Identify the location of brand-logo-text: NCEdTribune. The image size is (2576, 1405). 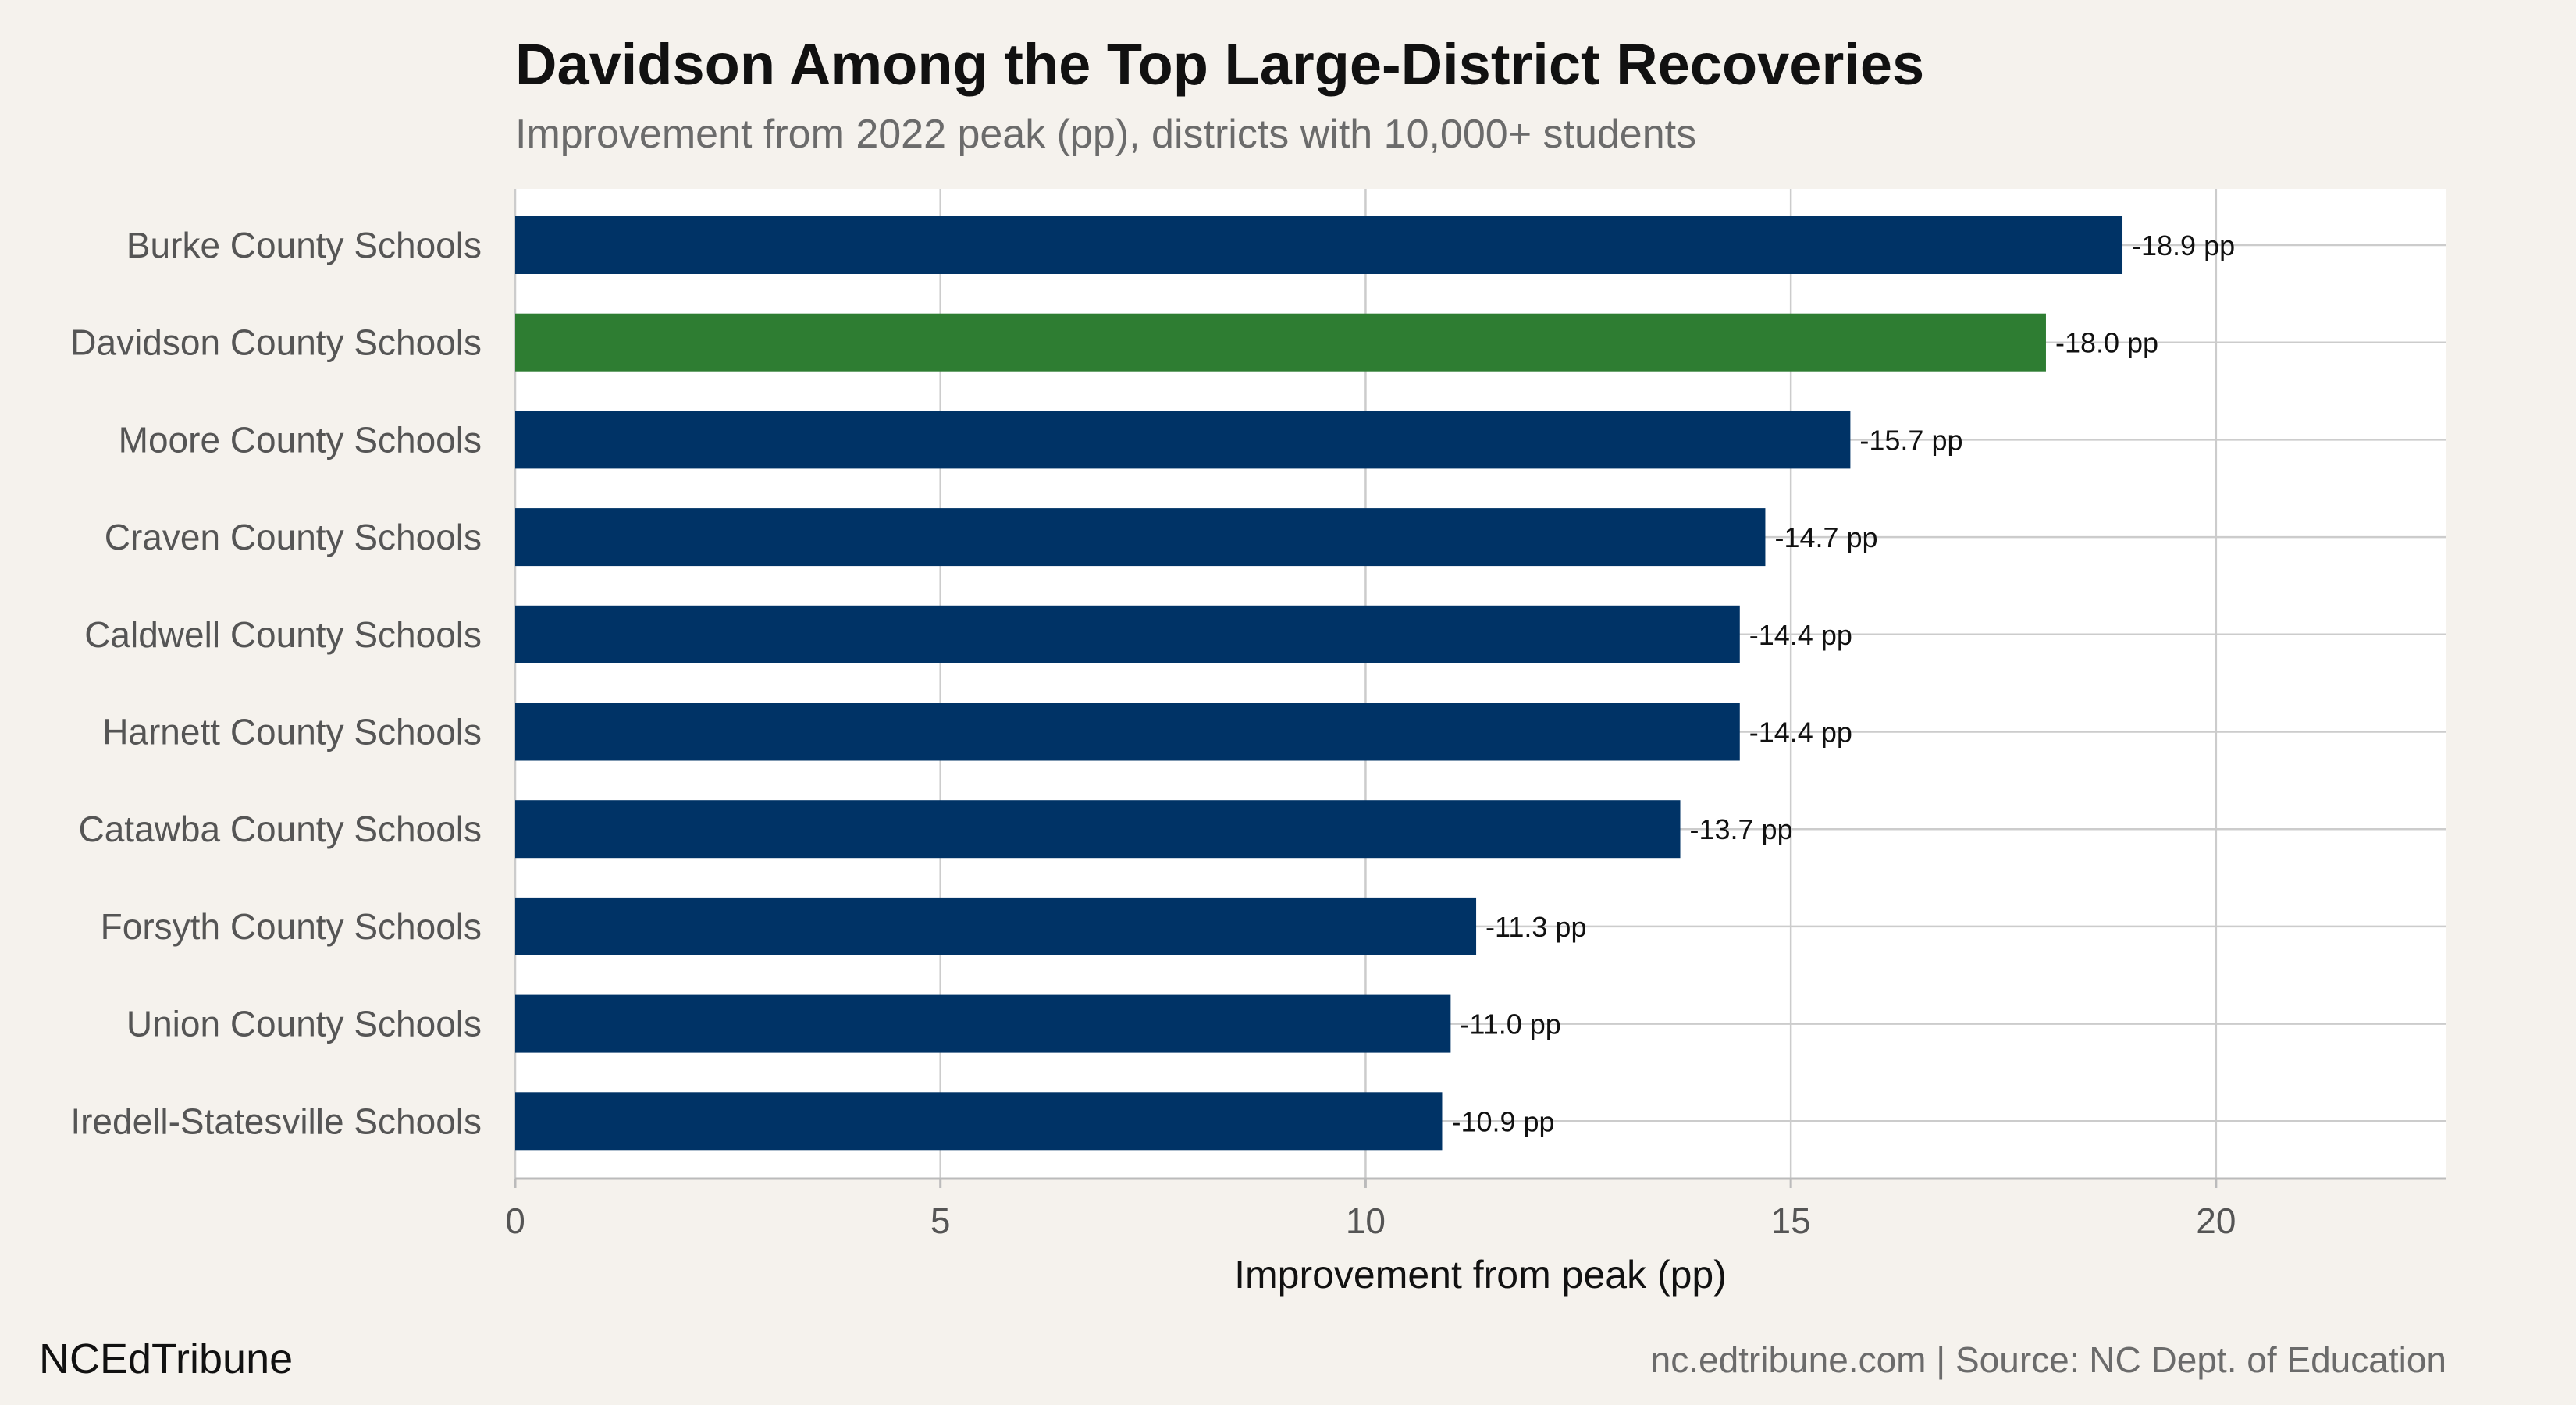
(166, 1359).